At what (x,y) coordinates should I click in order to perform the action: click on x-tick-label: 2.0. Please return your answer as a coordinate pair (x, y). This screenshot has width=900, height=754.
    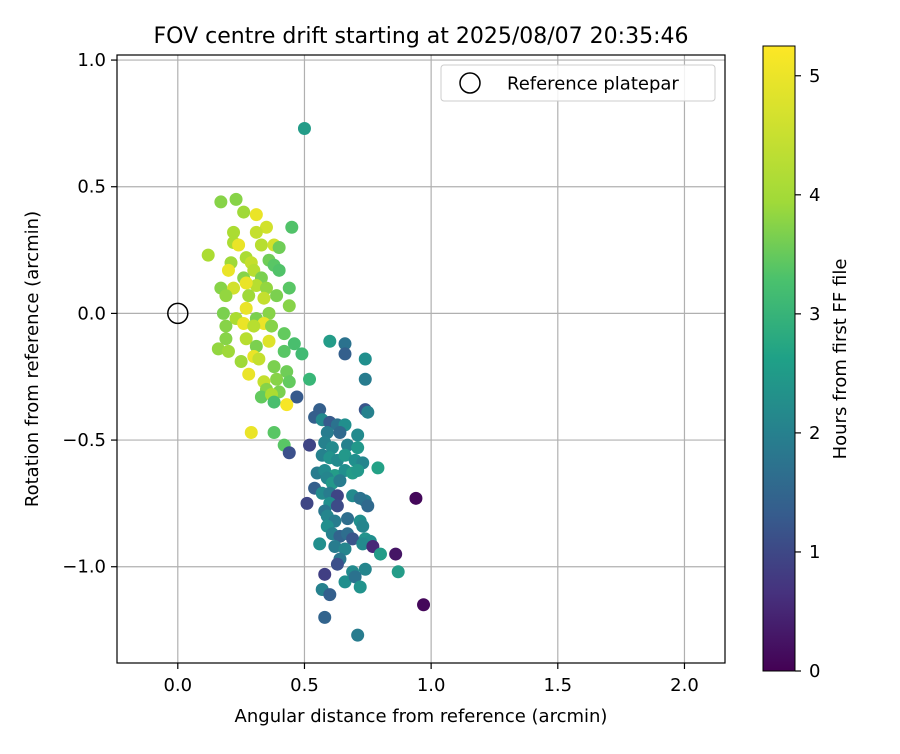
    Looking at the image, I should click on (684, 685).